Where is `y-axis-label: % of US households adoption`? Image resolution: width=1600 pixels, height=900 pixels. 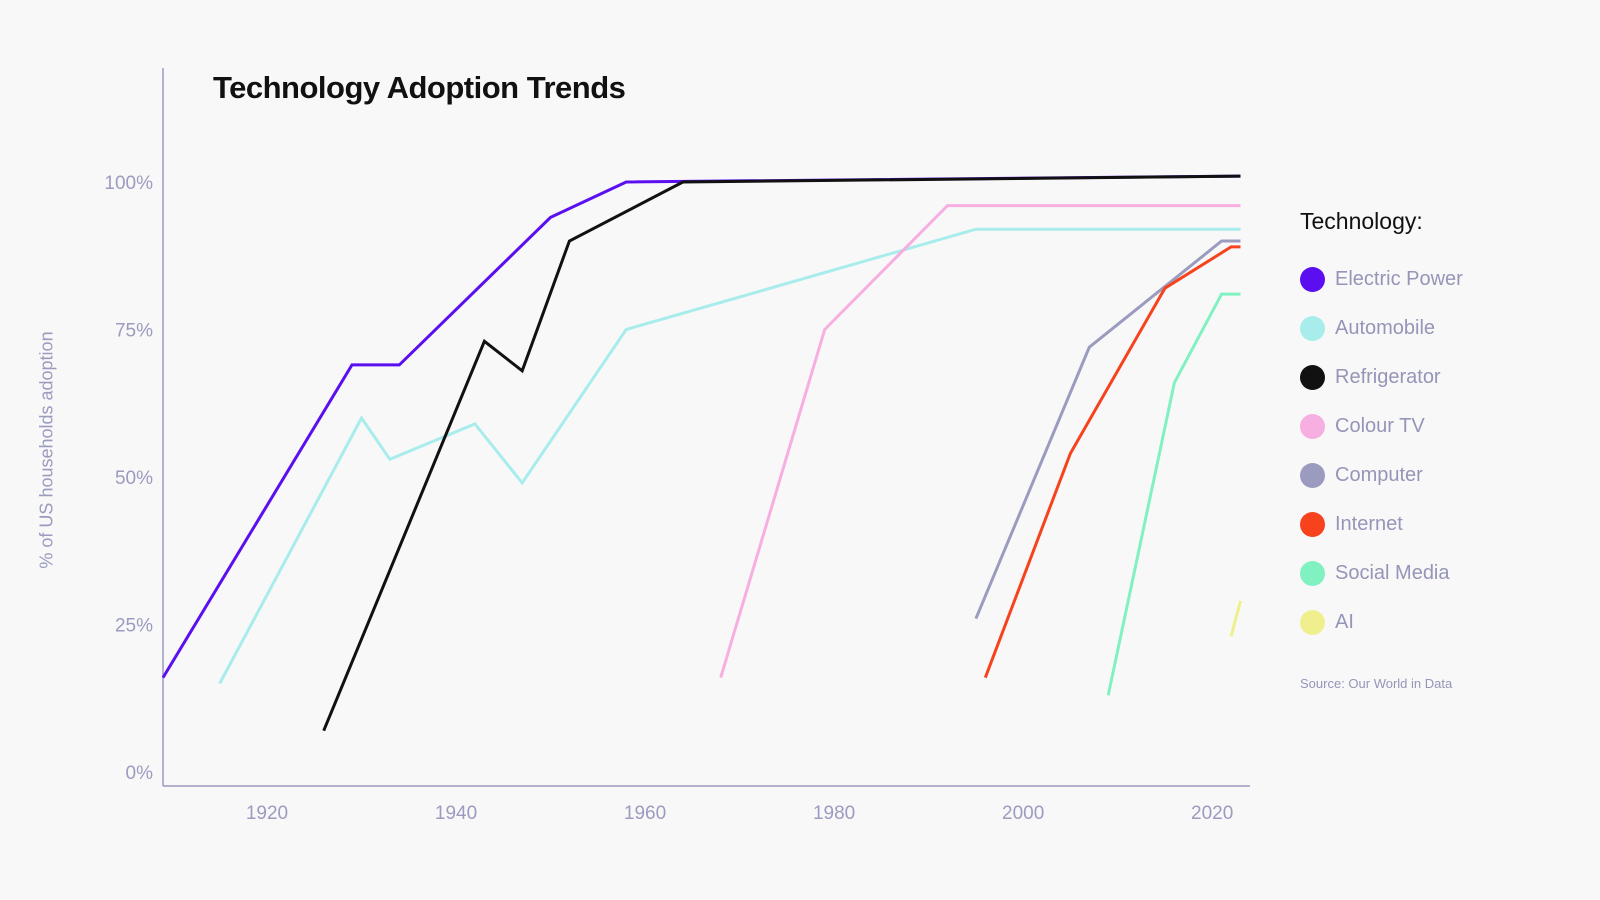 y-axis-label: % of US households adoption is located at coordinates (46, 450).